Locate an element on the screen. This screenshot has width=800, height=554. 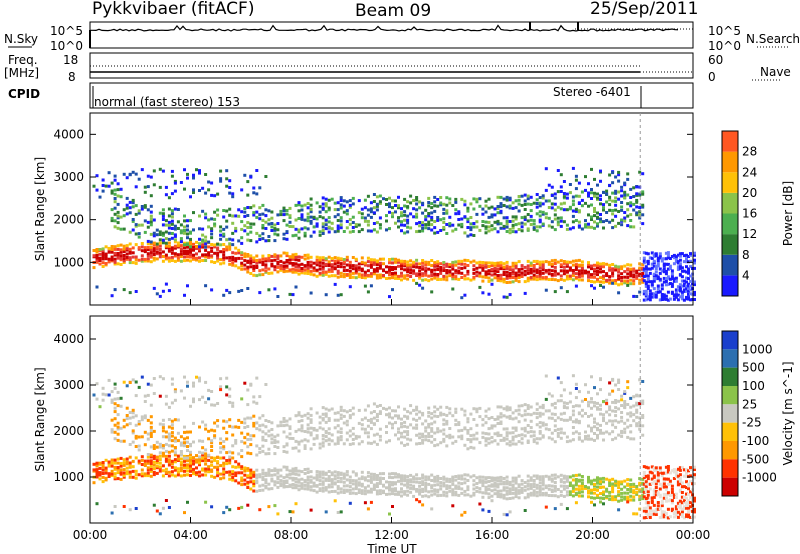
beam-label: Beam 09 is located at coordinates (393, 11).